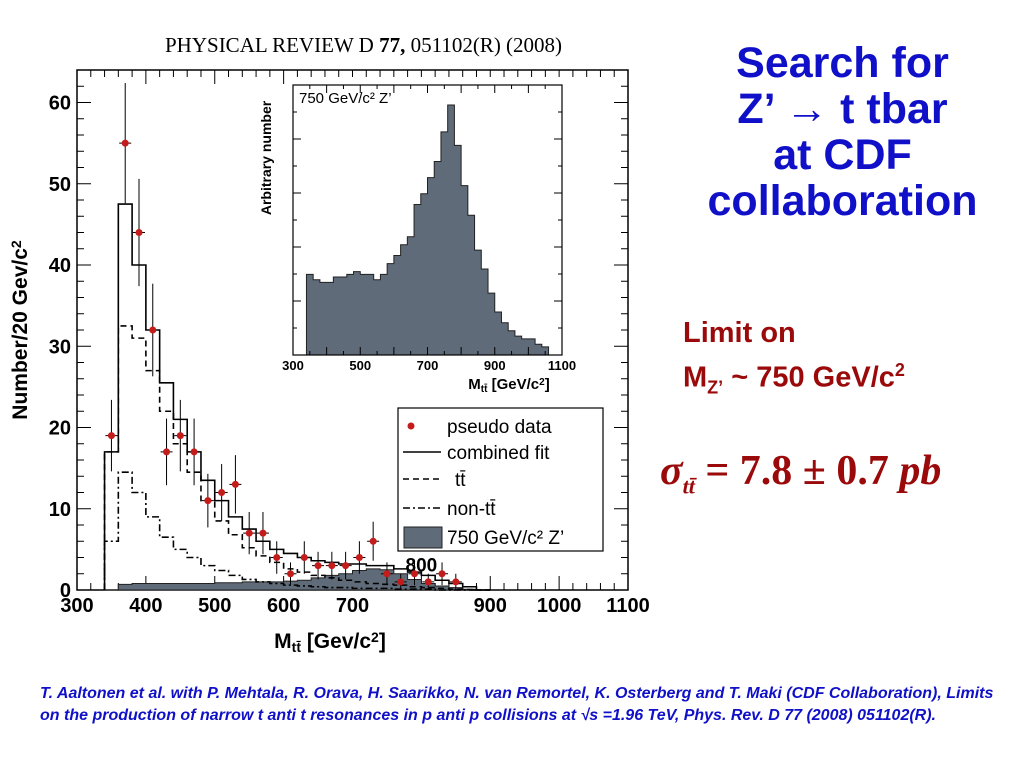  Describe the element at coordinates (695, 377) in the screenshot. I see `limit-m: M` at that location.